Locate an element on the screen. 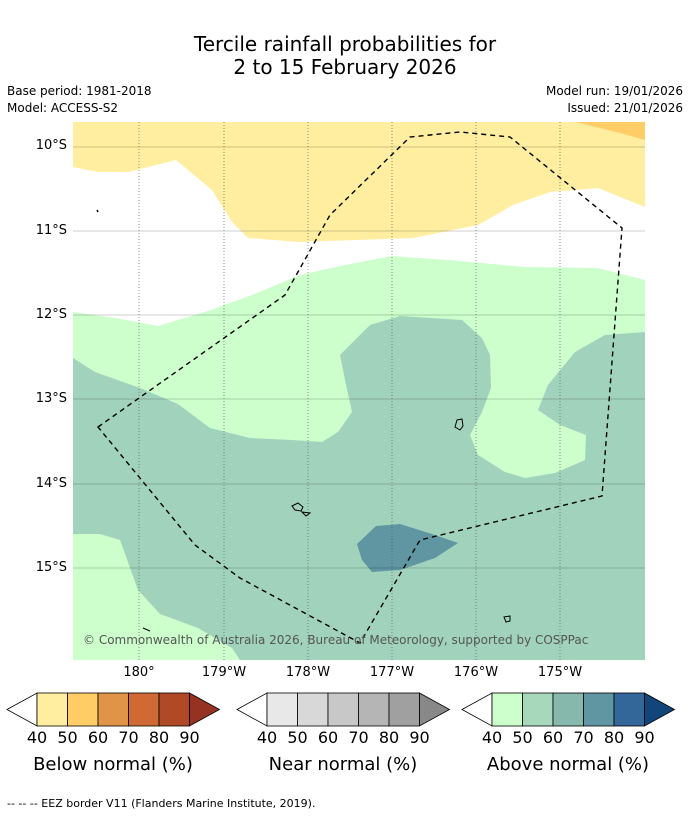 The image size is (690, 816). lon-label-177w: 177°W is located at coordinates (392, 672).